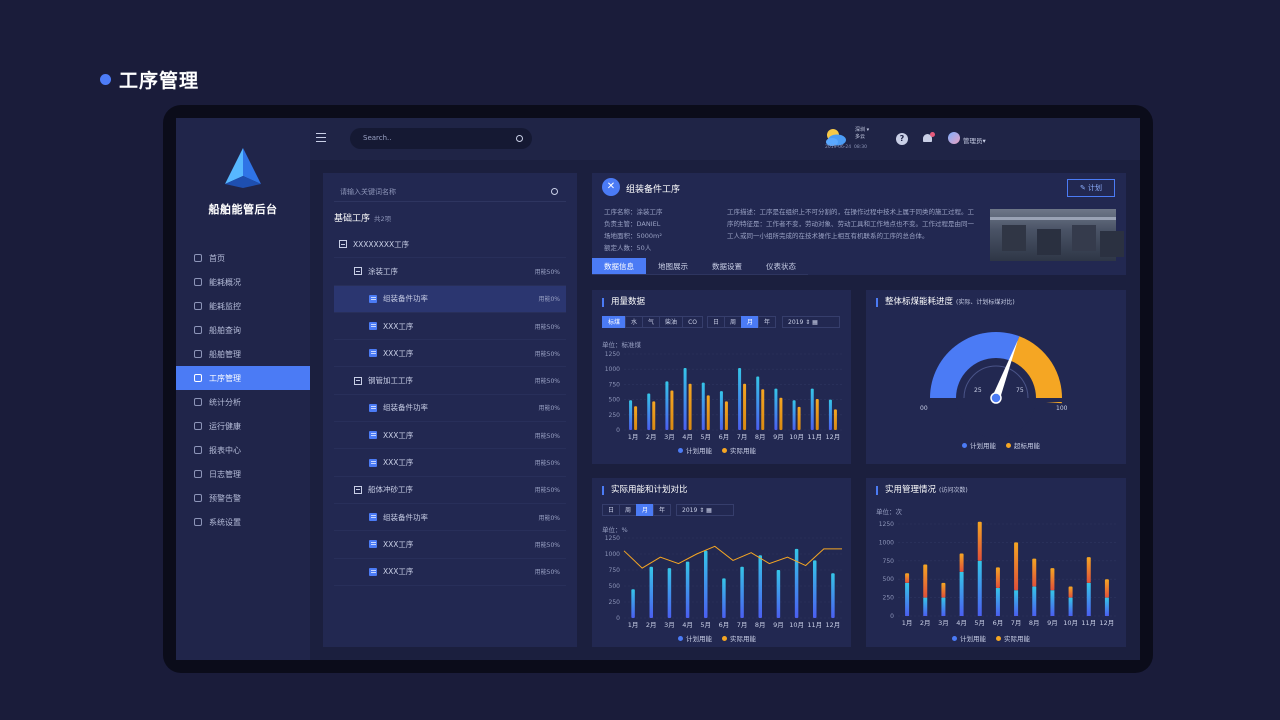 This screenshot has height=720, width=1280. What do you see at coordinates (450, 381) in the screenshot?
I see `tree-row: 钢管加工工序 用能50%` at bounding box center [450, 381].